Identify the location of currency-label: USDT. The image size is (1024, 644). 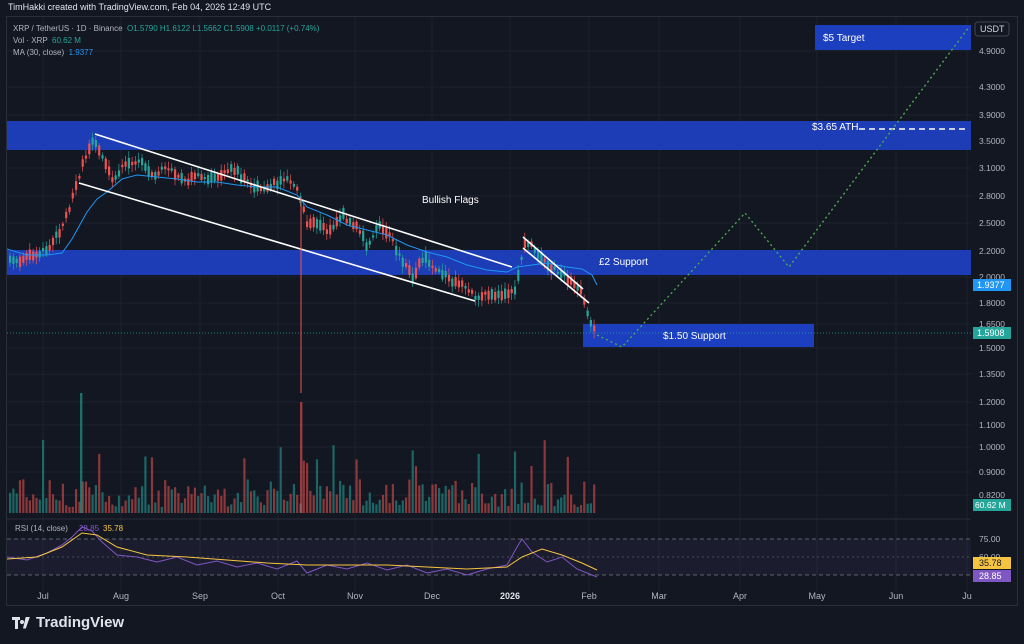
(992, 29).